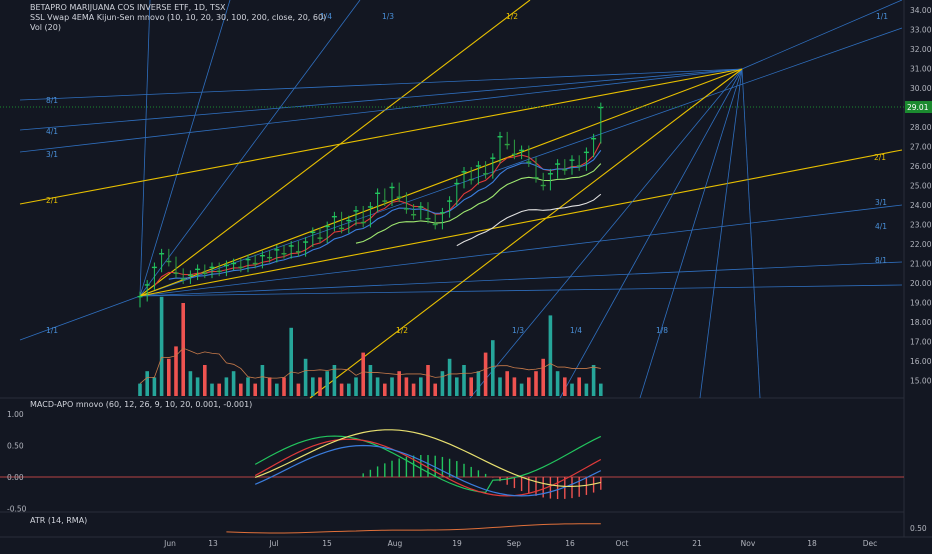 Image resolution: width=932 pixels, height=554 pixels. Describe the element at coordinates (395, 543) in the screenshot. I see `time-tick-label: Aug` at that location.